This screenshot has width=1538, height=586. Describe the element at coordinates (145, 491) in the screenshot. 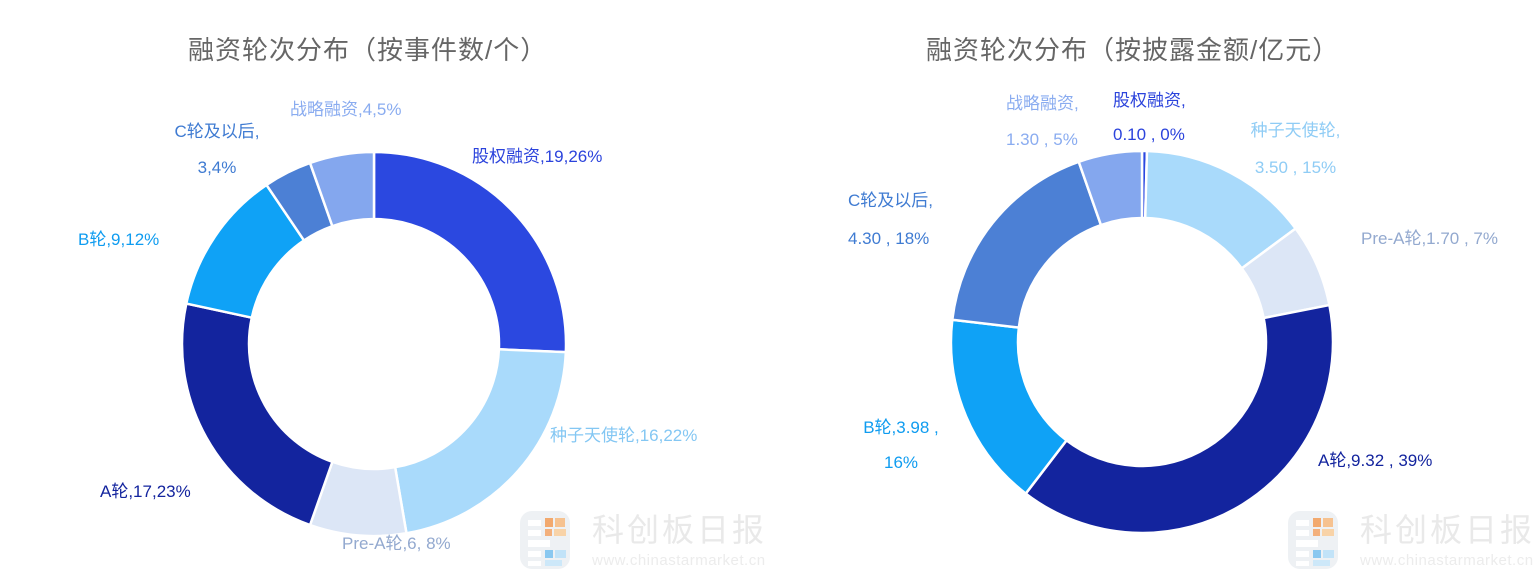

I see `slice-label: A轮,17,23%` at that location.